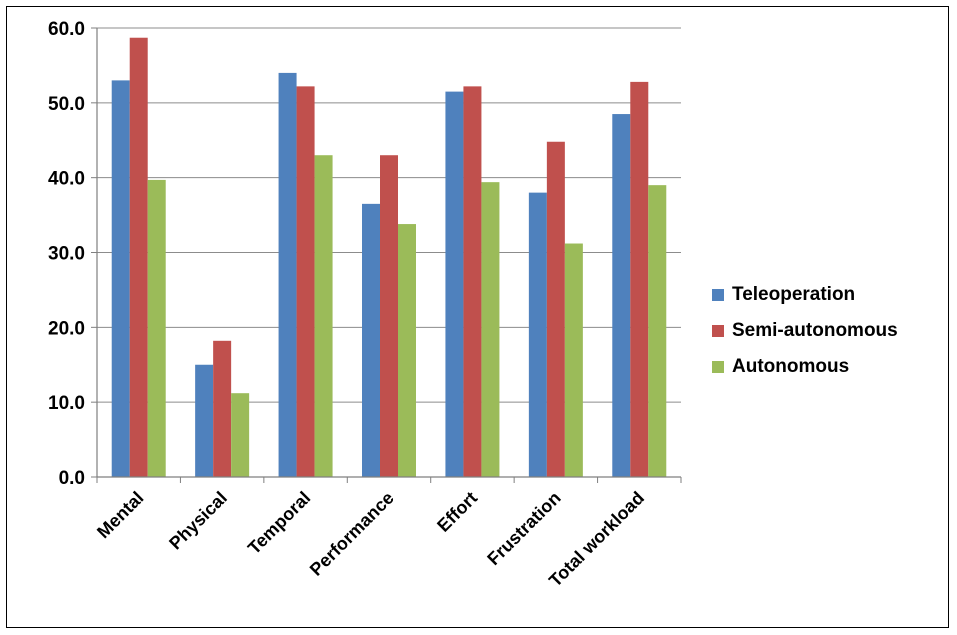 This screenshot has height=635, width=957. What do you see at coordinates (407, 350) in the screenshot?
I see `bar-autonomous-performance` at bounding box center [407, 350].